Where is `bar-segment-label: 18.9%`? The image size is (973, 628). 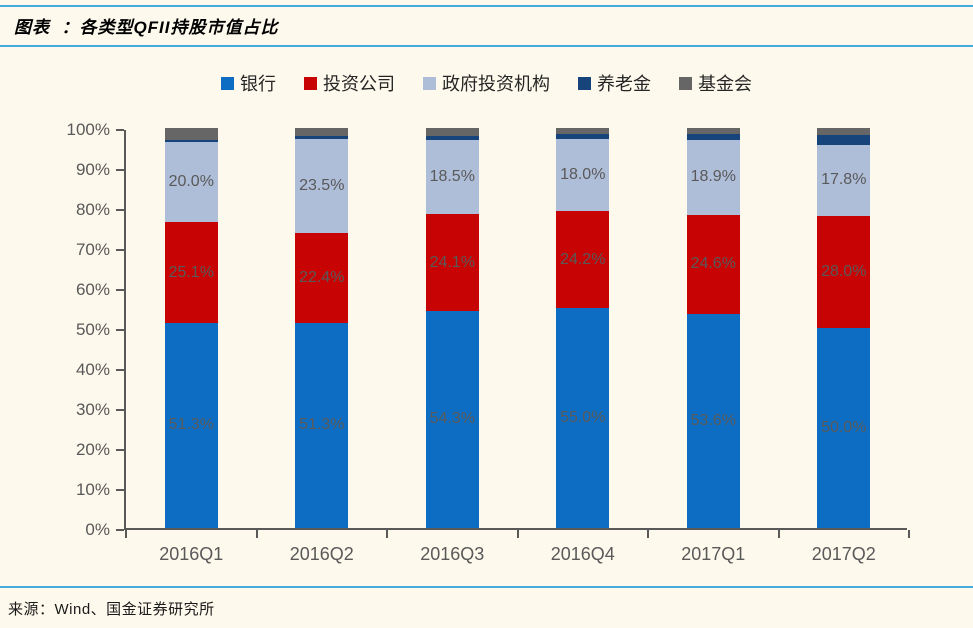
bar-segment-label: 18.9% is located at coordinates (713, 177).